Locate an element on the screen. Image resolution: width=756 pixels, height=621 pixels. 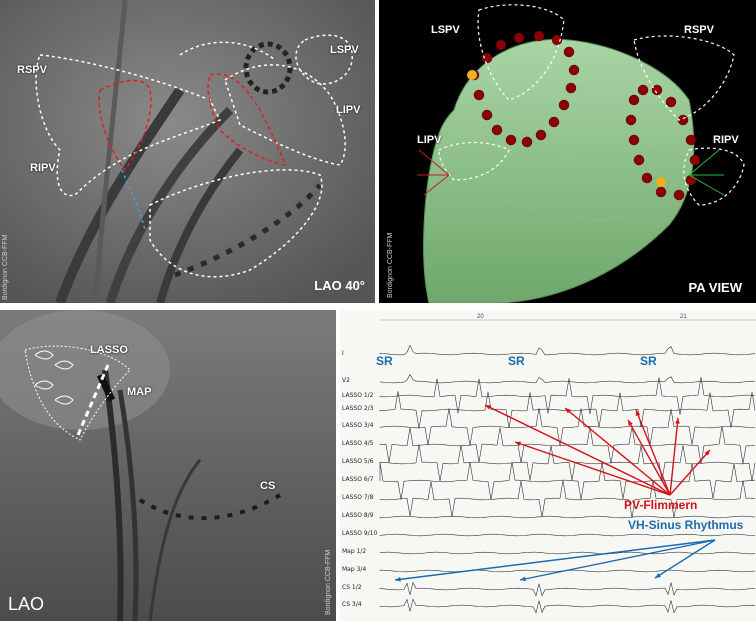
lipv-label: LIPV is located at coordinates (348, 110).